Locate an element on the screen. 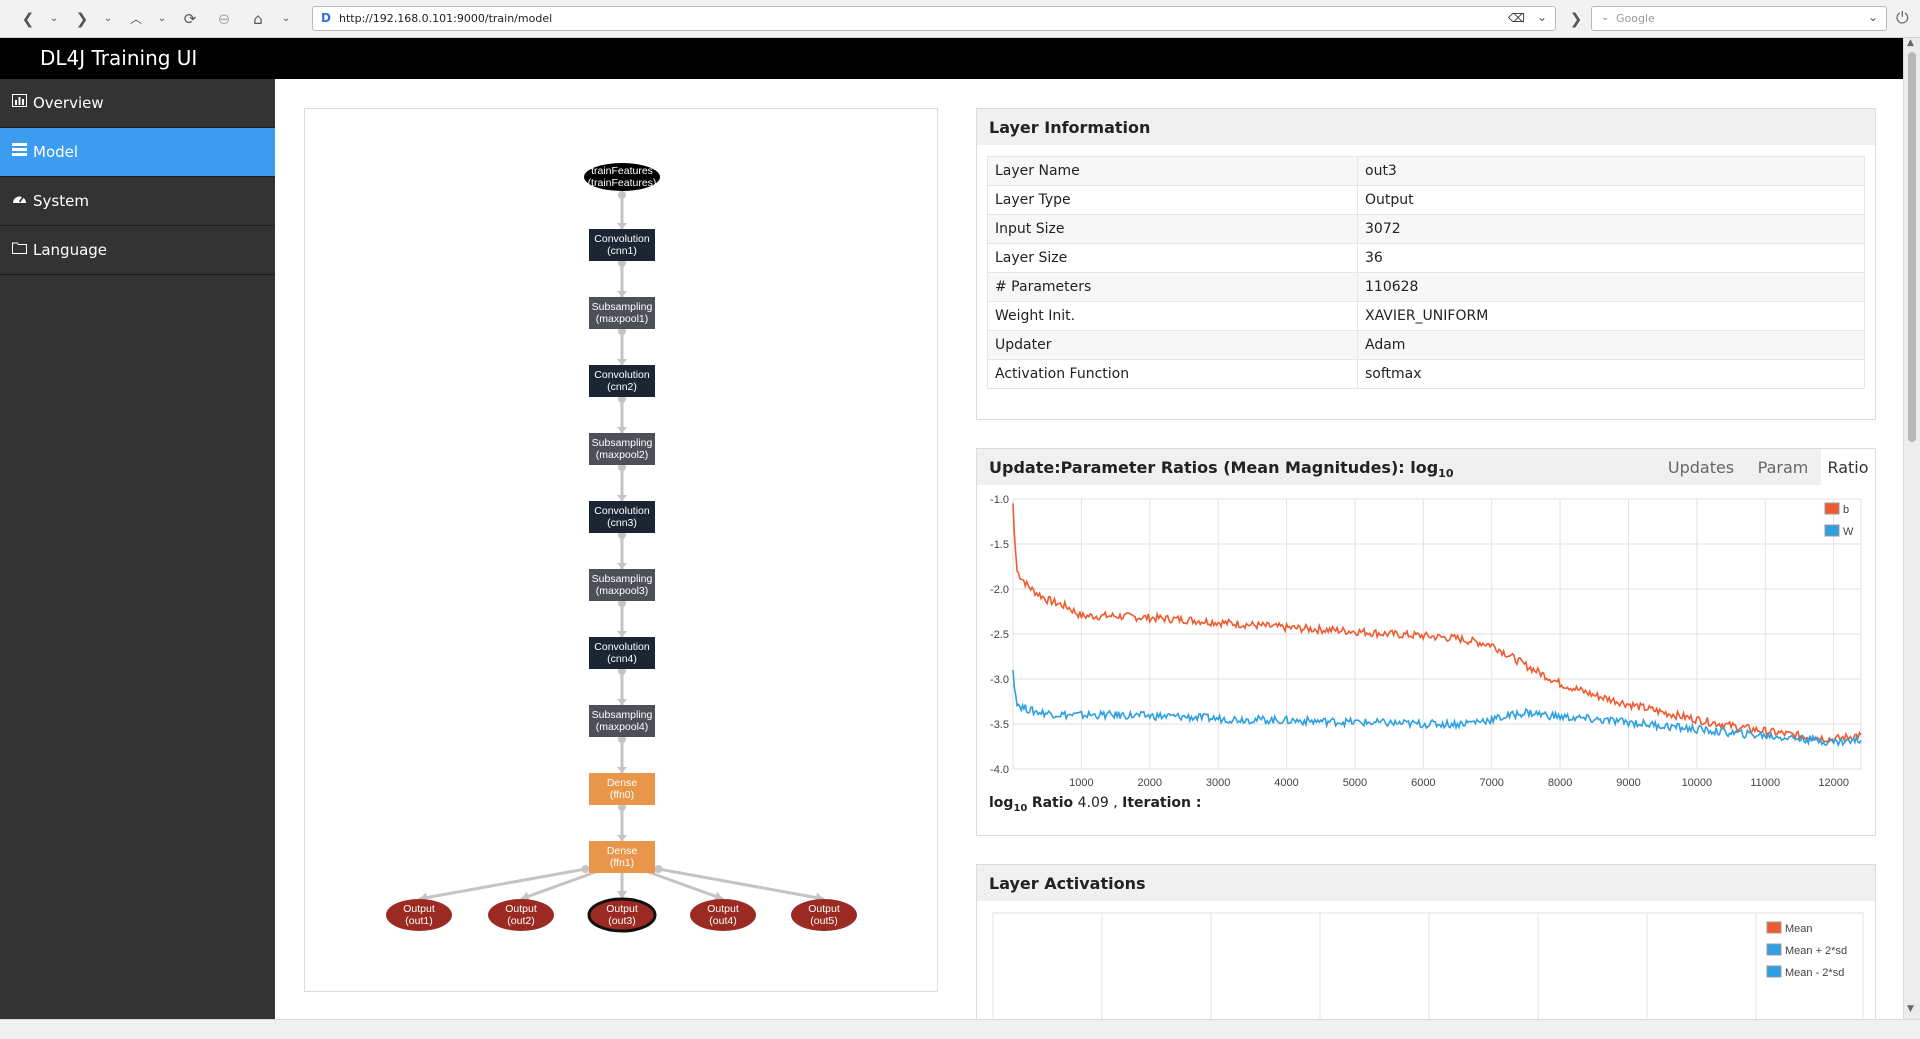 This screenshot has height=1039, width=1920. search-box: ⌄ Google ⌄ is located at coordinates (1739, 18).